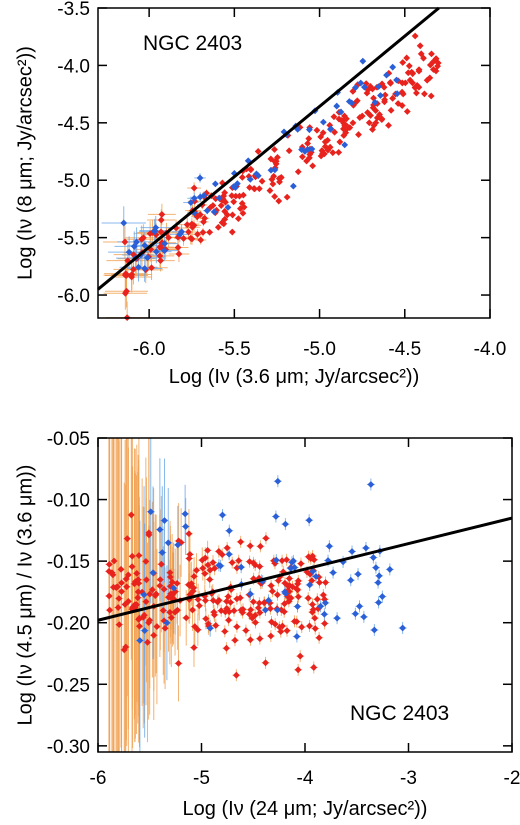  I want to click on y-tick-label: -3.5, so click(73, 10).